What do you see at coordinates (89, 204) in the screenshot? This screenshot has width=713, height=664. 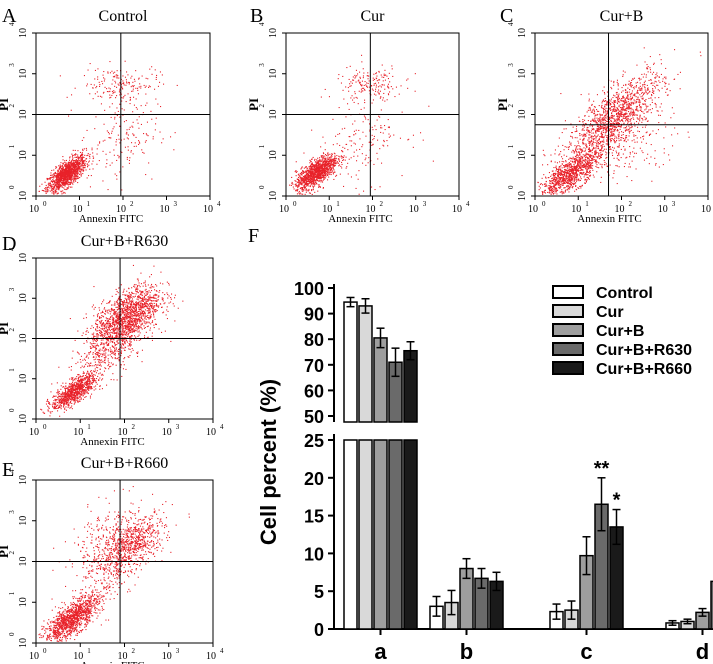 I see `flow-x-tick-exponent: 1` at bounding box center [89, 204].